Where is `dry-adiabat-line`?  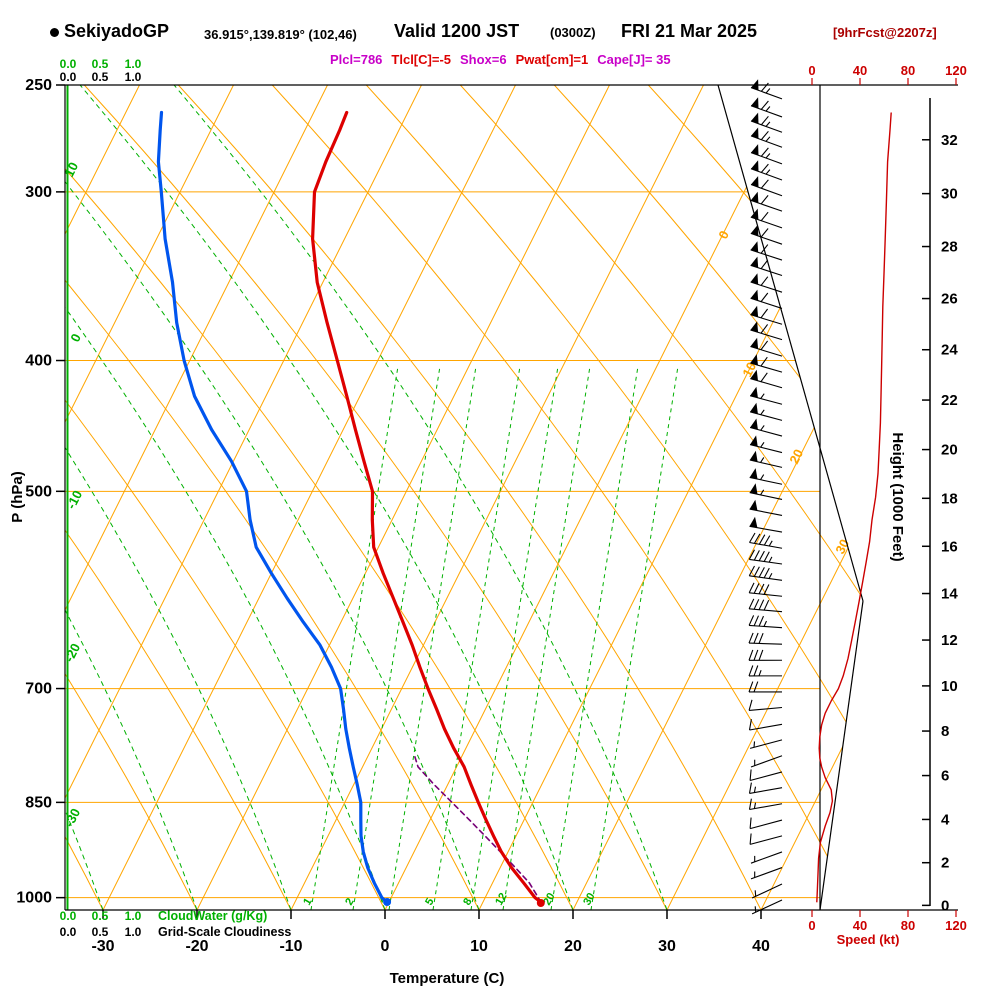 dry-adiabat-line is located at coordinates (131, 497).